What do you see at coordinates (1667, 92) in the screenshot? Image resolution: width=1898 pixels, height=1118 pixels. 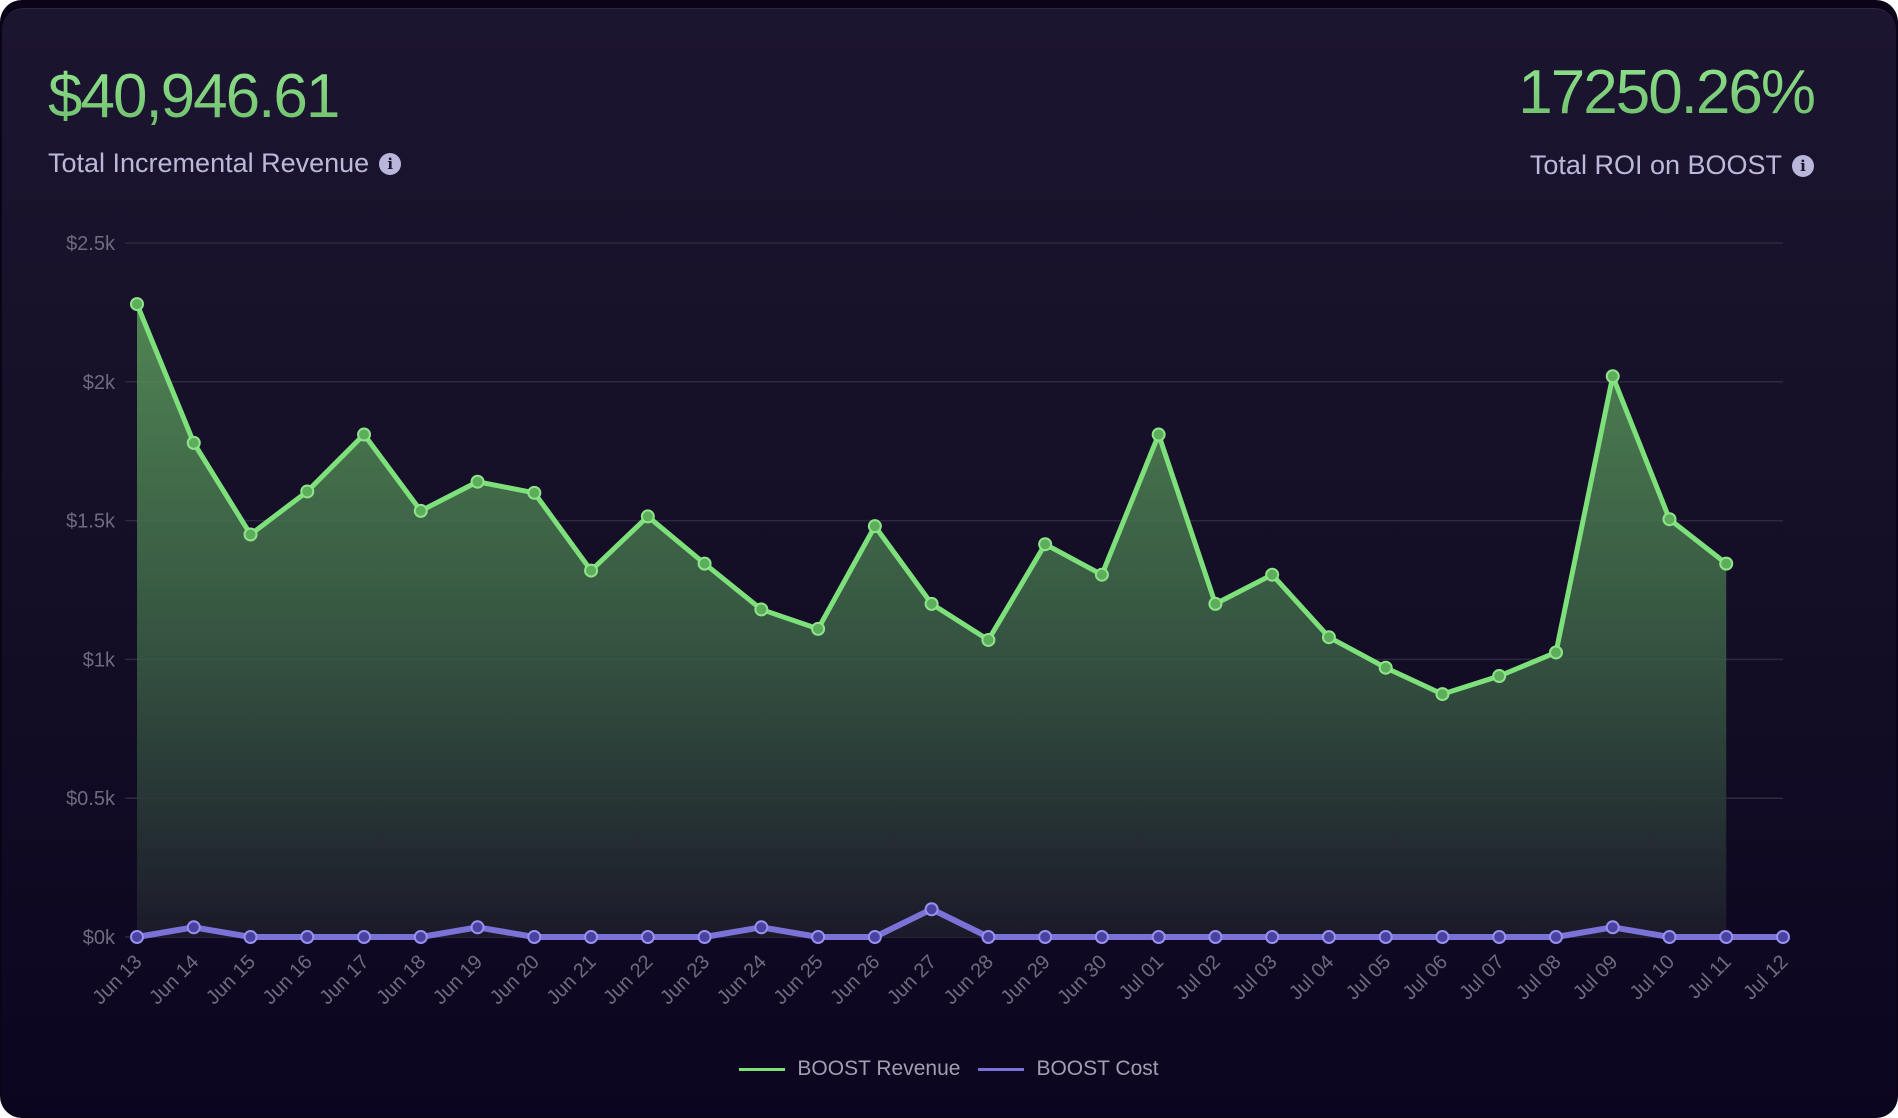 I see `roi-value: 17250.26%` at bounding box center [1667, 92].